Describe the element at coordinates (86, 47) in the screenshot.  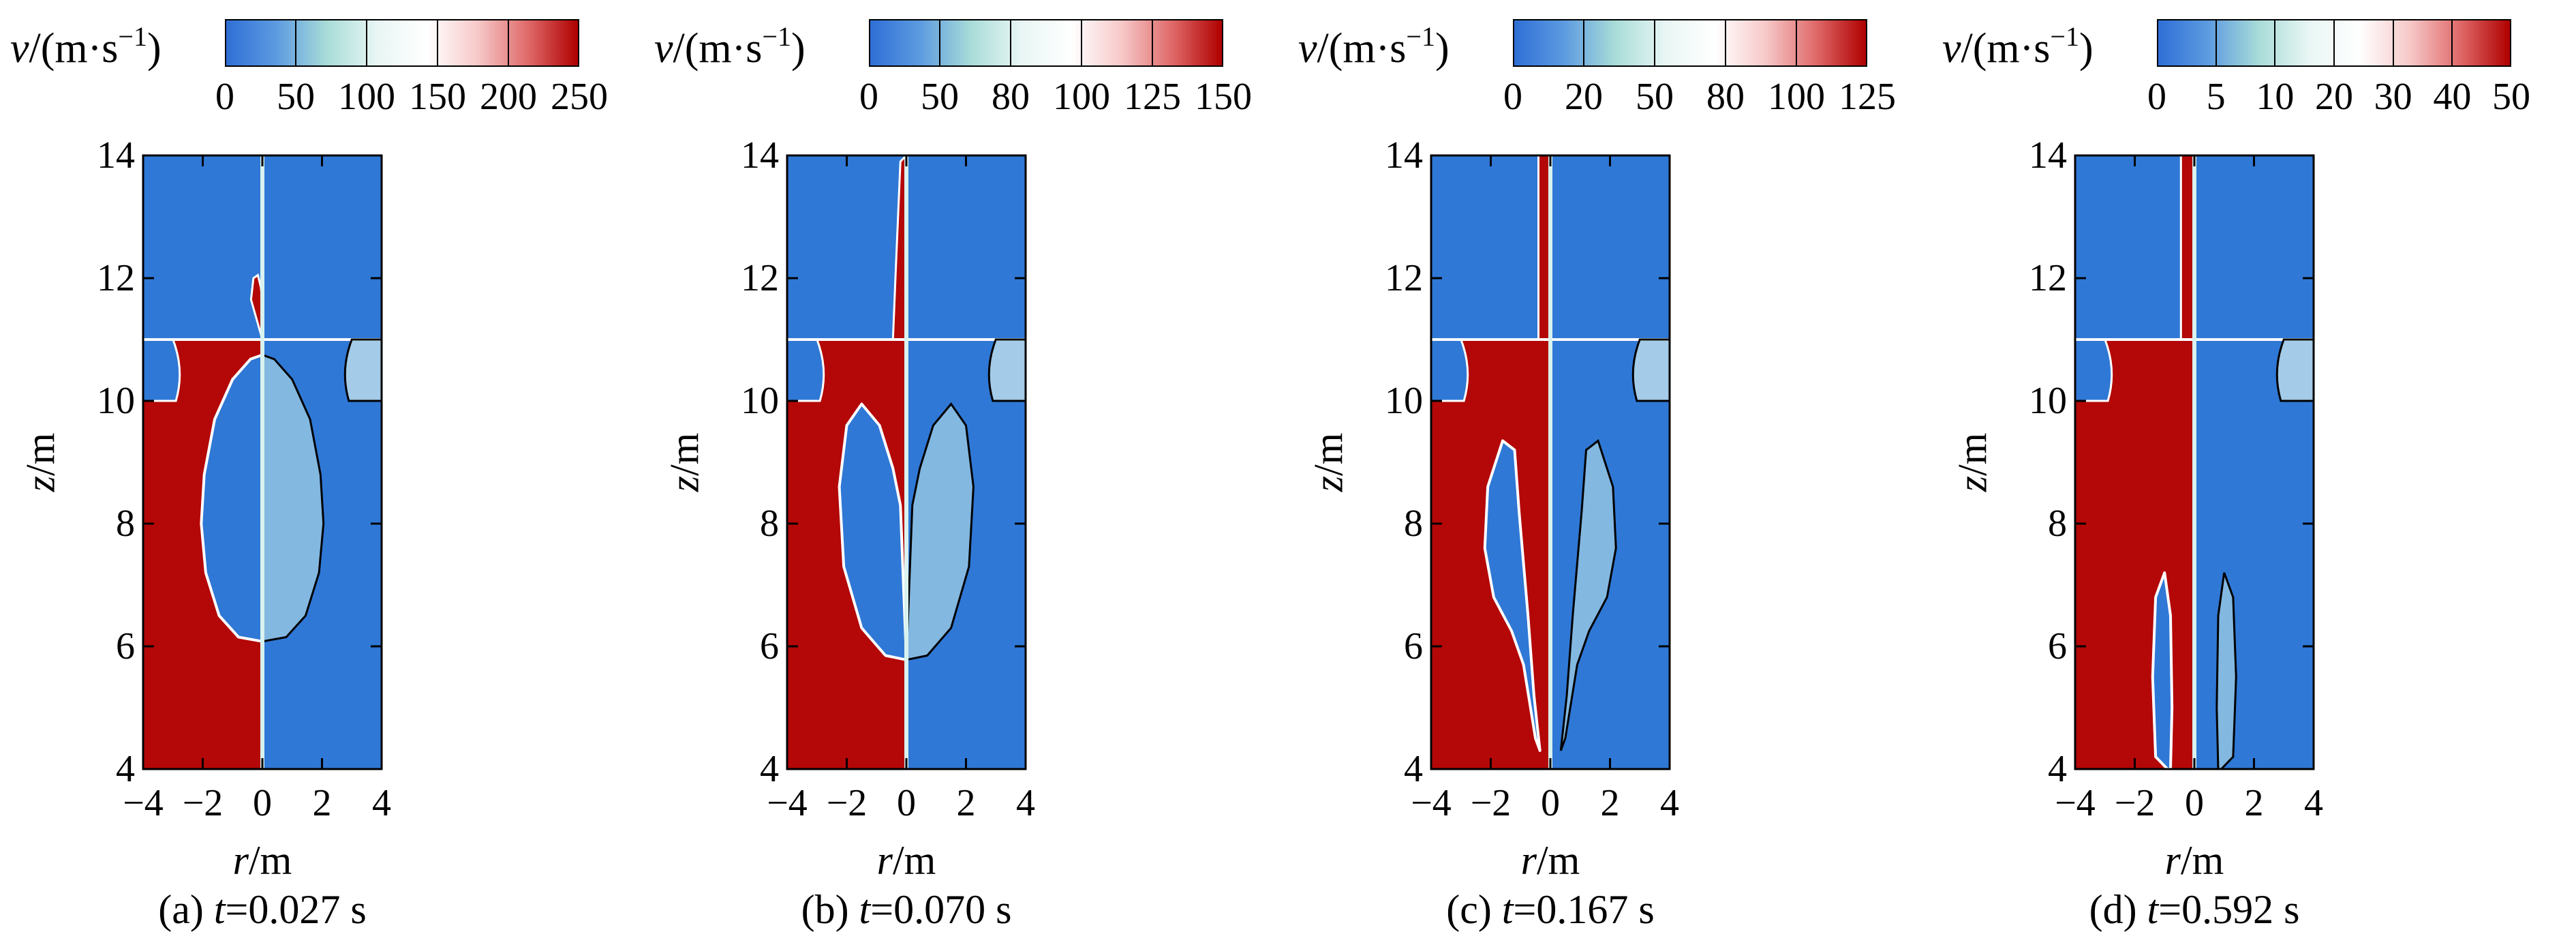
I see `colorbar-label: v/(m·s−1)` at that location.